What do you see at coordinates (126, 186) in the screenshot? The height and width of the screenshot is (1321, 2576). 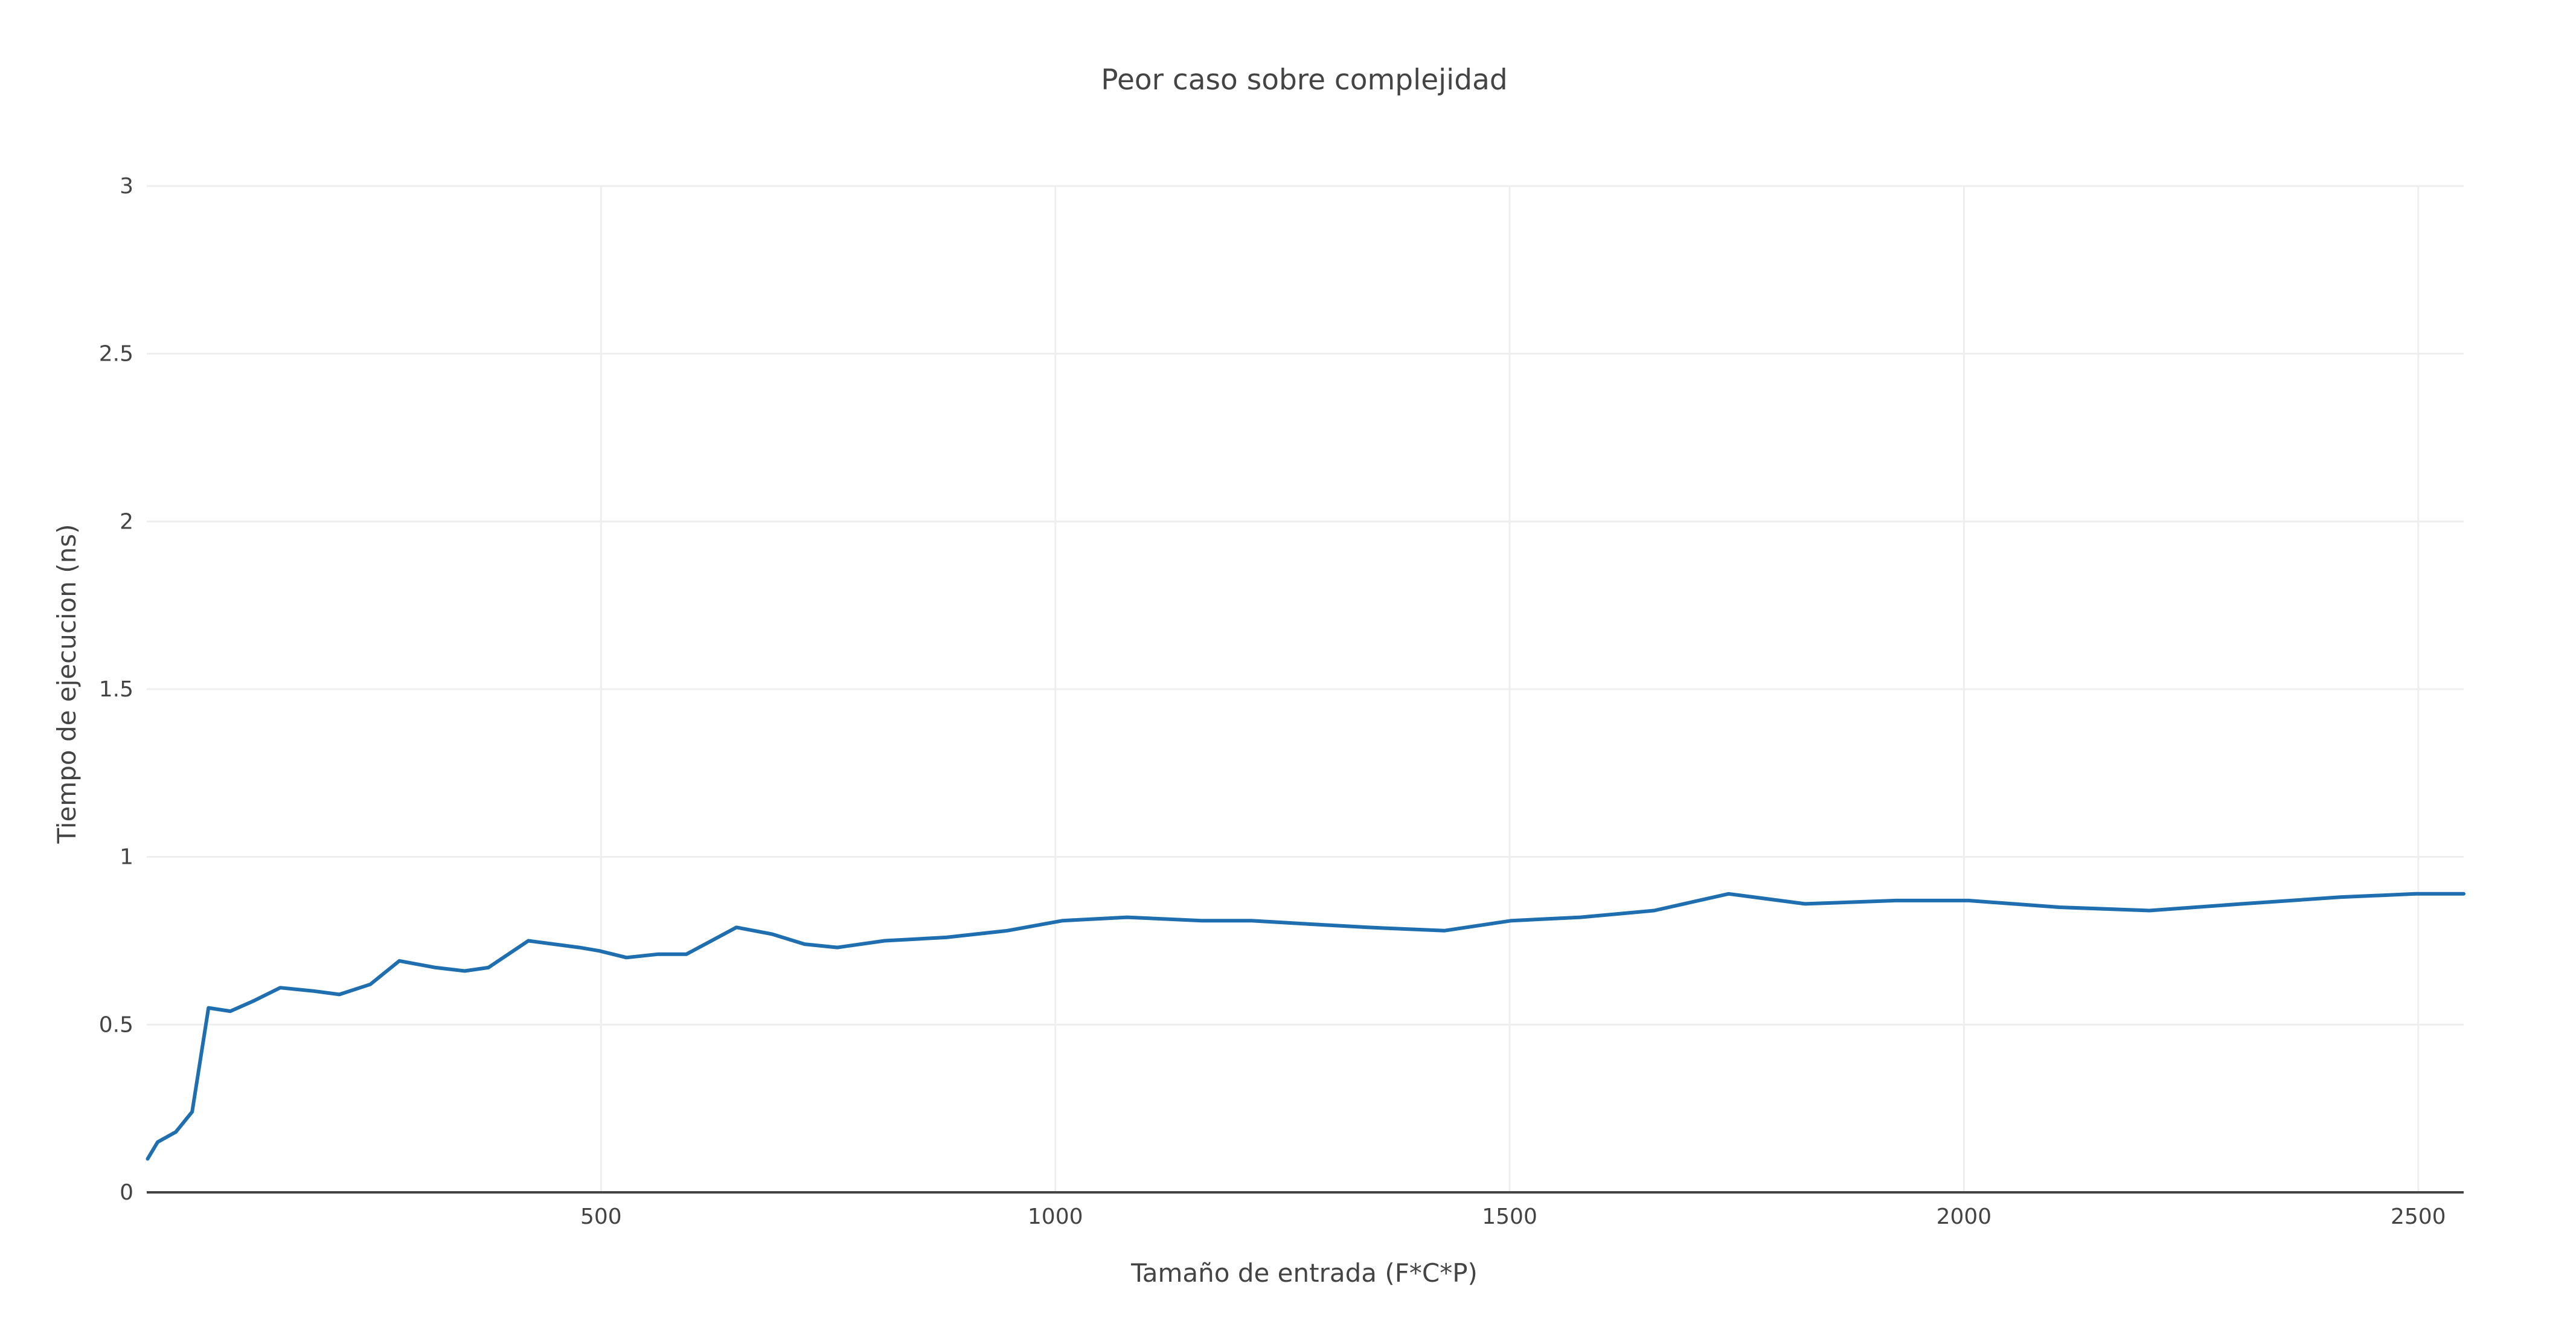 I see `y-tick-label: 3` at bounding box center [126, 186].